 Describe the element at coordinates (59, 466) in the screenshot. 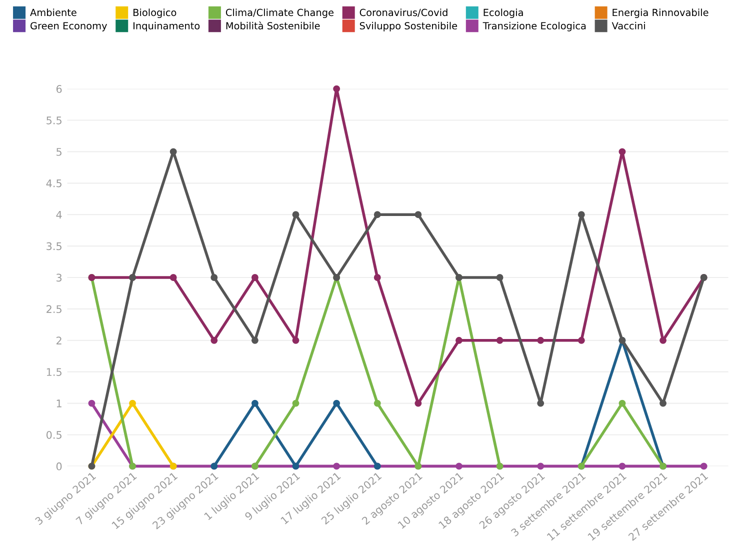

I see `y-tick-label: 0` at that location.